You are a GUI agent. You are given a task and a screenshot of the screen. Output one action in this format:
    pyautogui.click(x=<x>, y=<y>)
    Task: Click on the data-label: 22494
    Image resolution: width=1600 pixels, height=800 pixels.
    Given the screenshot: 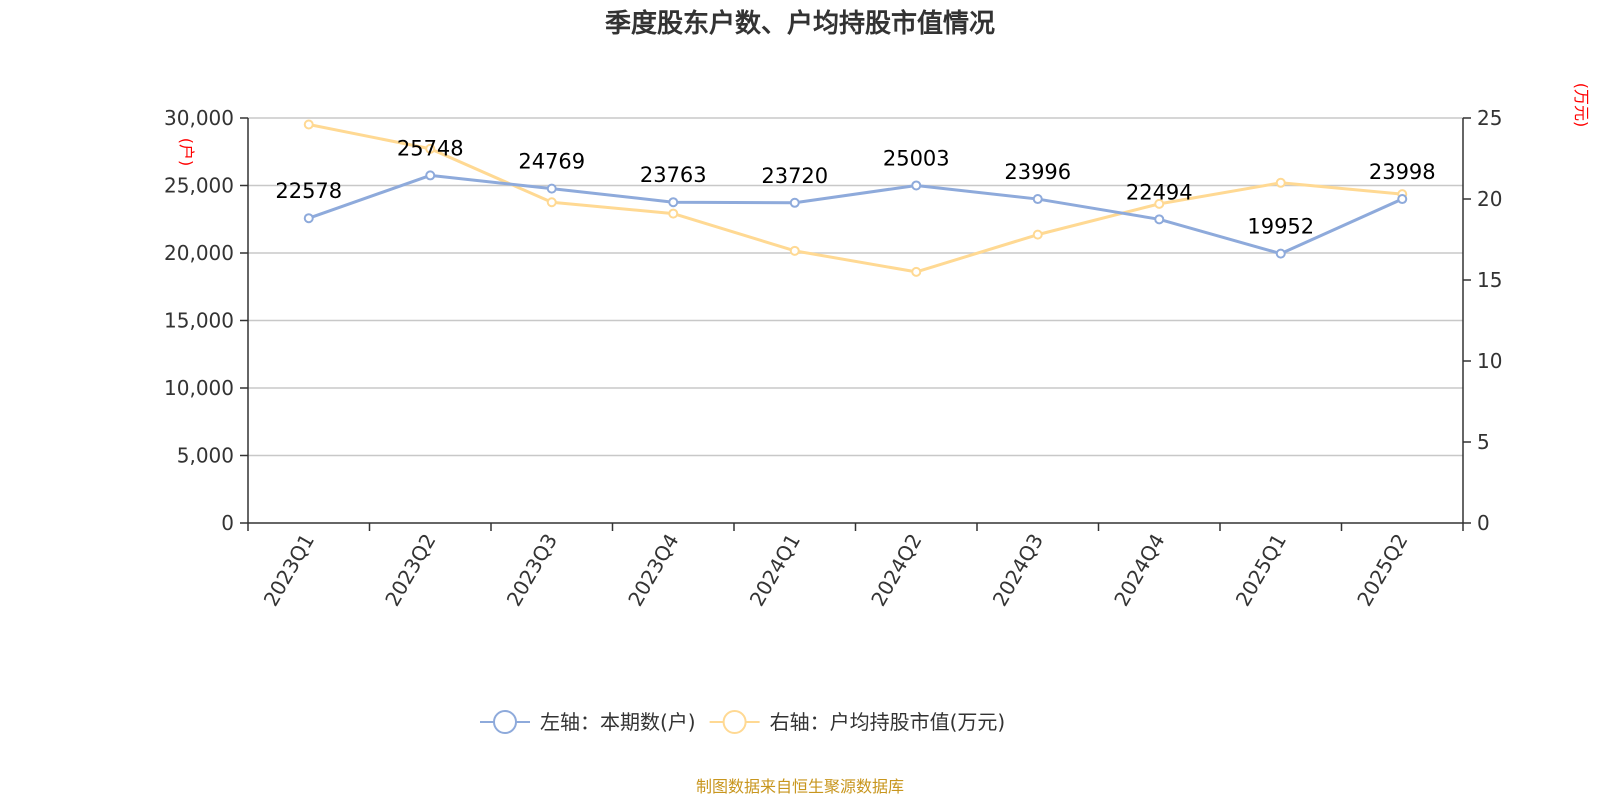 What is the action you would take?
    pyautogui.click(x=1159, y=192)
    